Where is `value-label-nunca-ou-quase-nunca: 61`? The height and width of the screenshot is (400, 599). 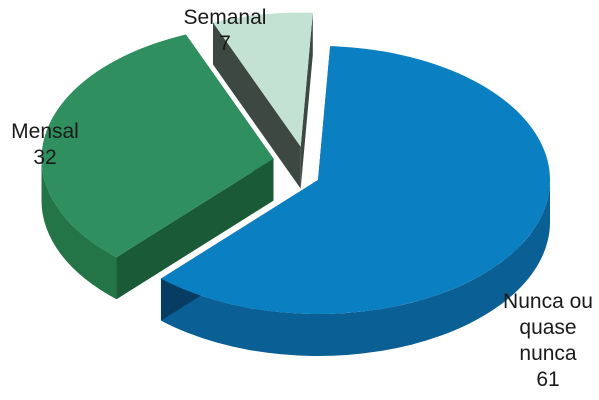 value-label-nunca-ou-quase-nunca: 61 is located at coordinates (547, 379).